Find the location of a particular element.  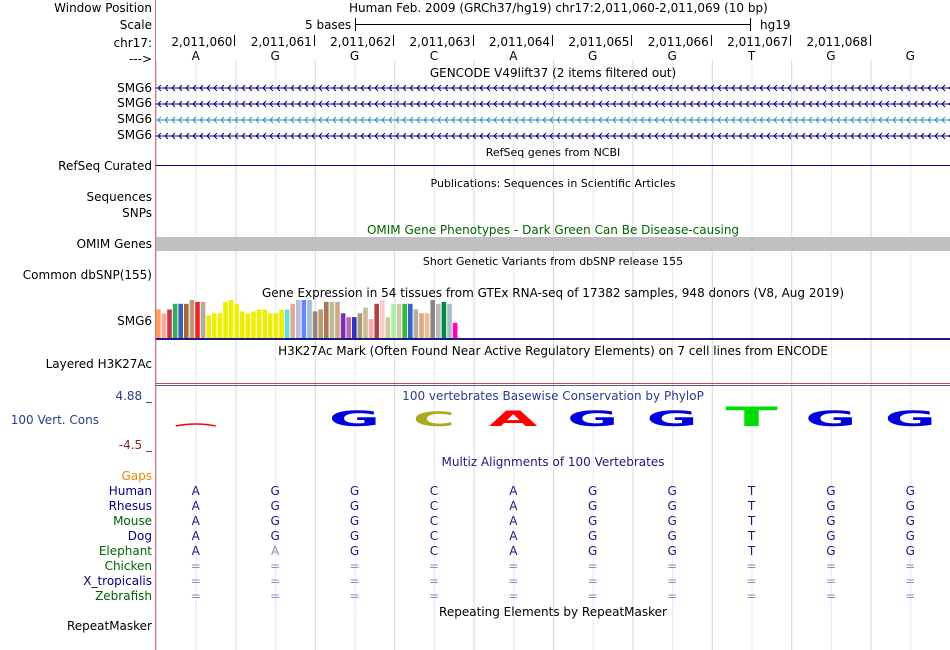

species-label: Zebrafish is located at coordinates (123, 596).